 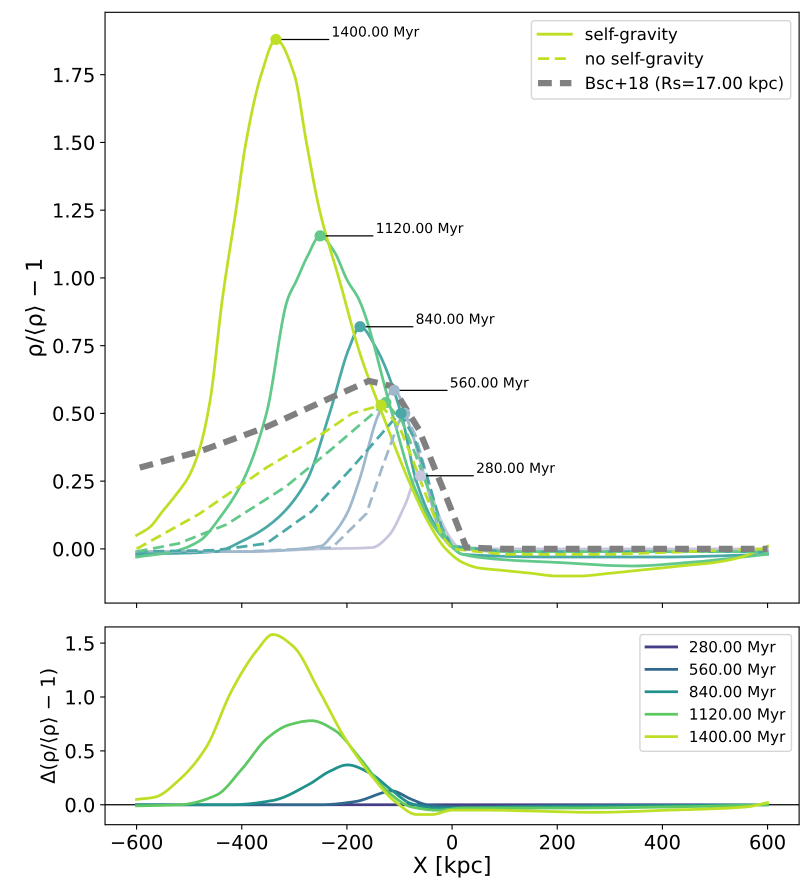 I want to click on annotation: 560.00 Myr, so click(x=489, y=383).